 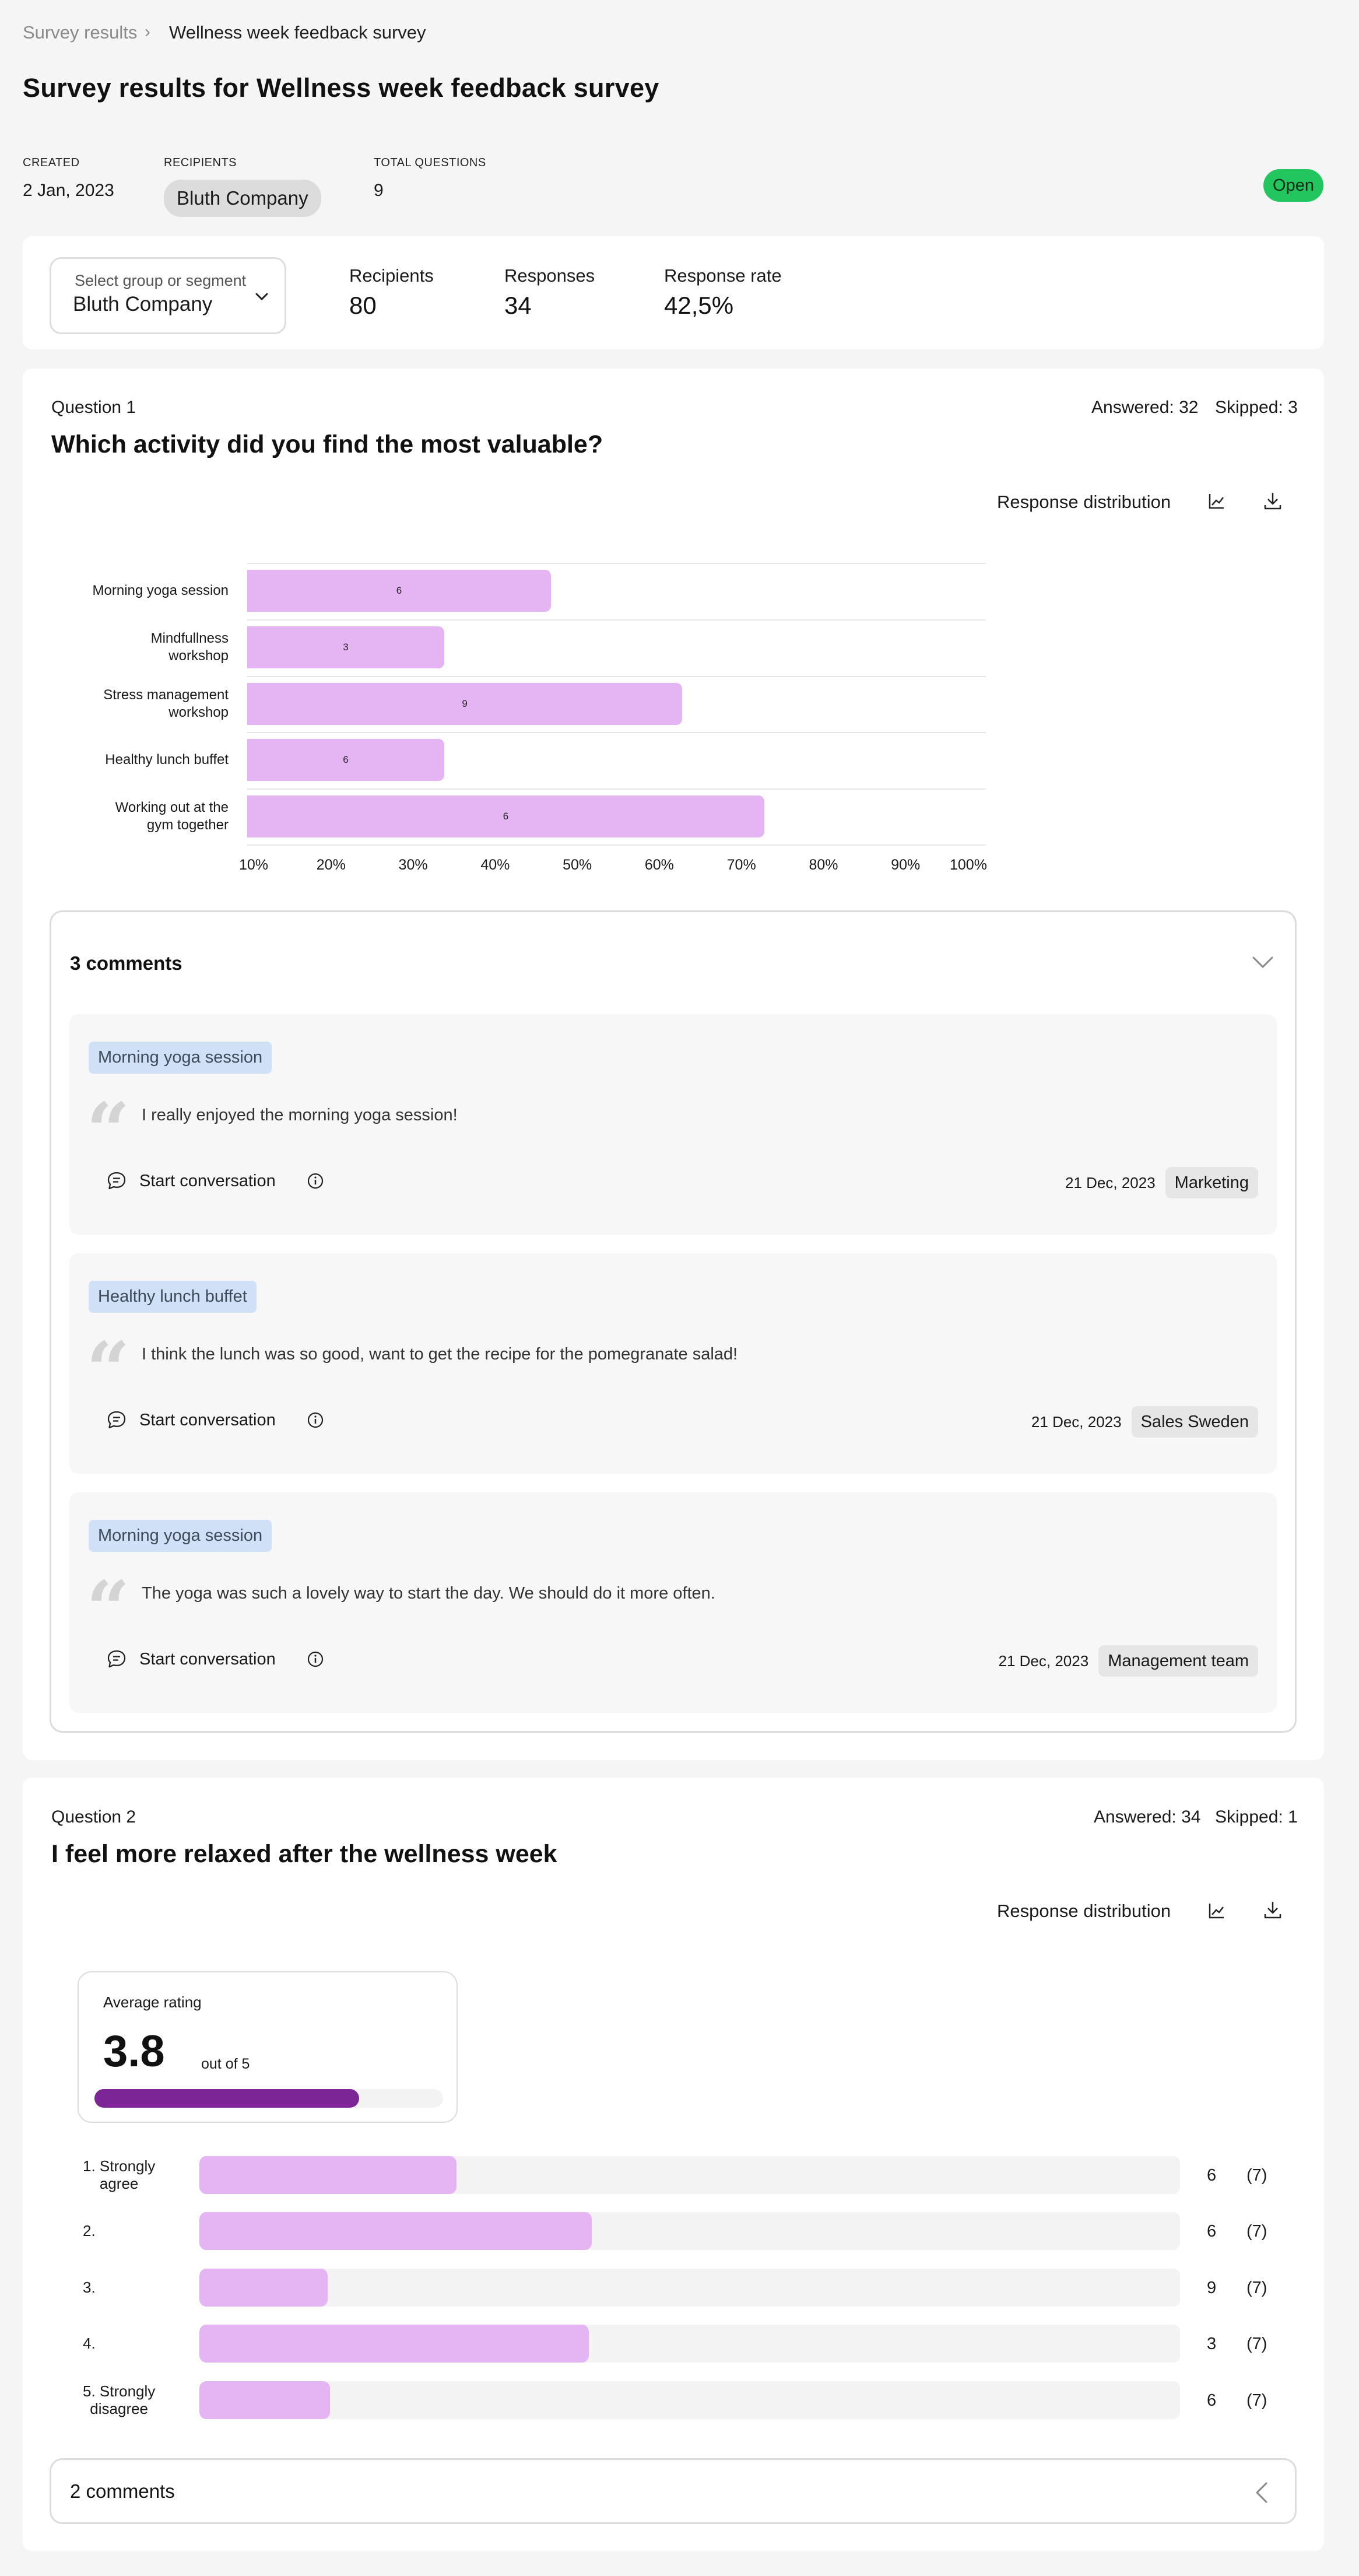 What do you see at coordinates (379, 190) in the screenshot?
I see `total-questions-value: 9` at bounding box center [379, 190].